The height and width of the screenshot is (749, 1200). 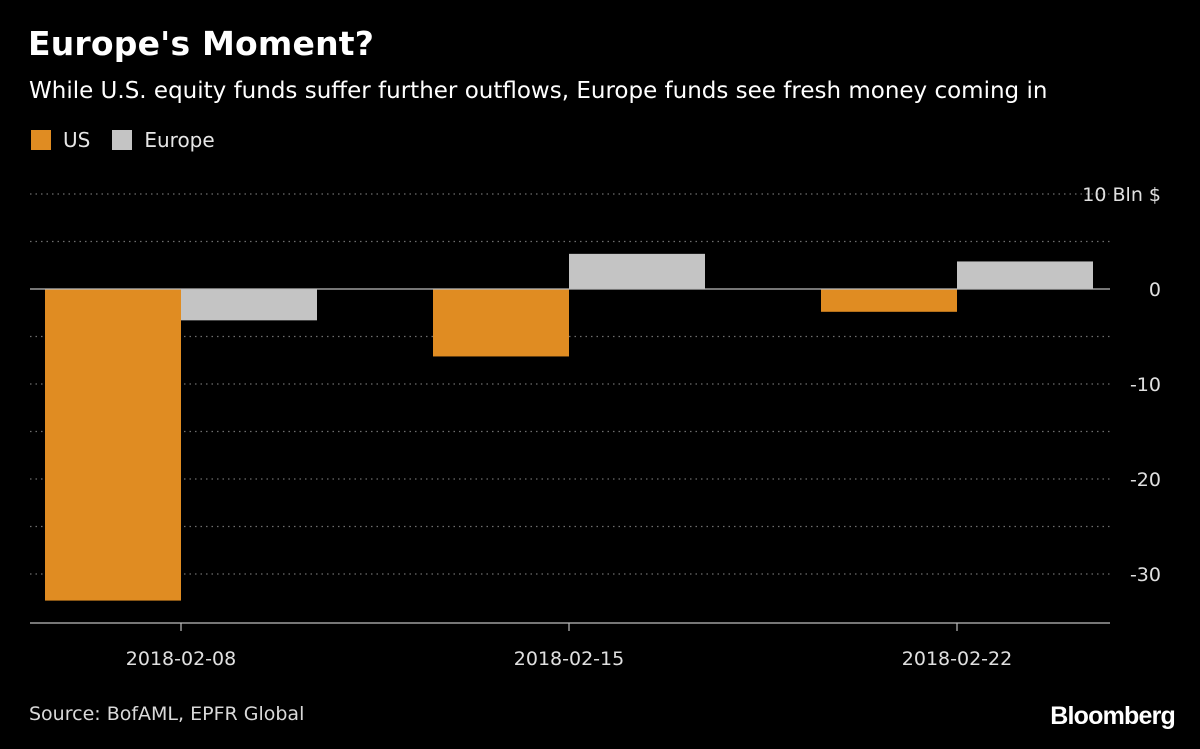 What do you see at coordinates (181, 659) in the screenshot?
I see `x-tick-label: 2018-02-08` at bounding box center [181, 659].